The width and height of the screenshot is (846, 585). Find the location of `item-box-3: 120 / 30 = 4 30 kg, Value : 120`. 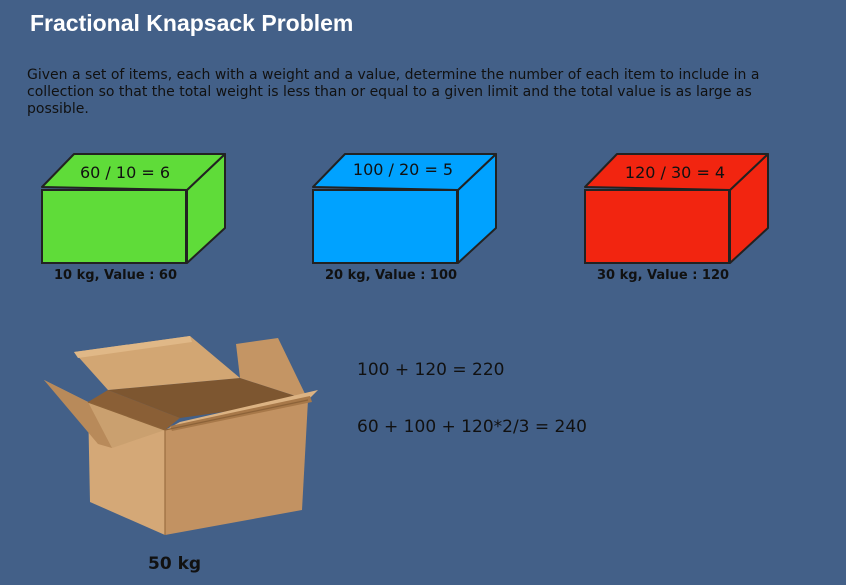

item-box-3: 120 / 30 = 4 30 kg, Value : 120 is located at coordinates (683, 220).